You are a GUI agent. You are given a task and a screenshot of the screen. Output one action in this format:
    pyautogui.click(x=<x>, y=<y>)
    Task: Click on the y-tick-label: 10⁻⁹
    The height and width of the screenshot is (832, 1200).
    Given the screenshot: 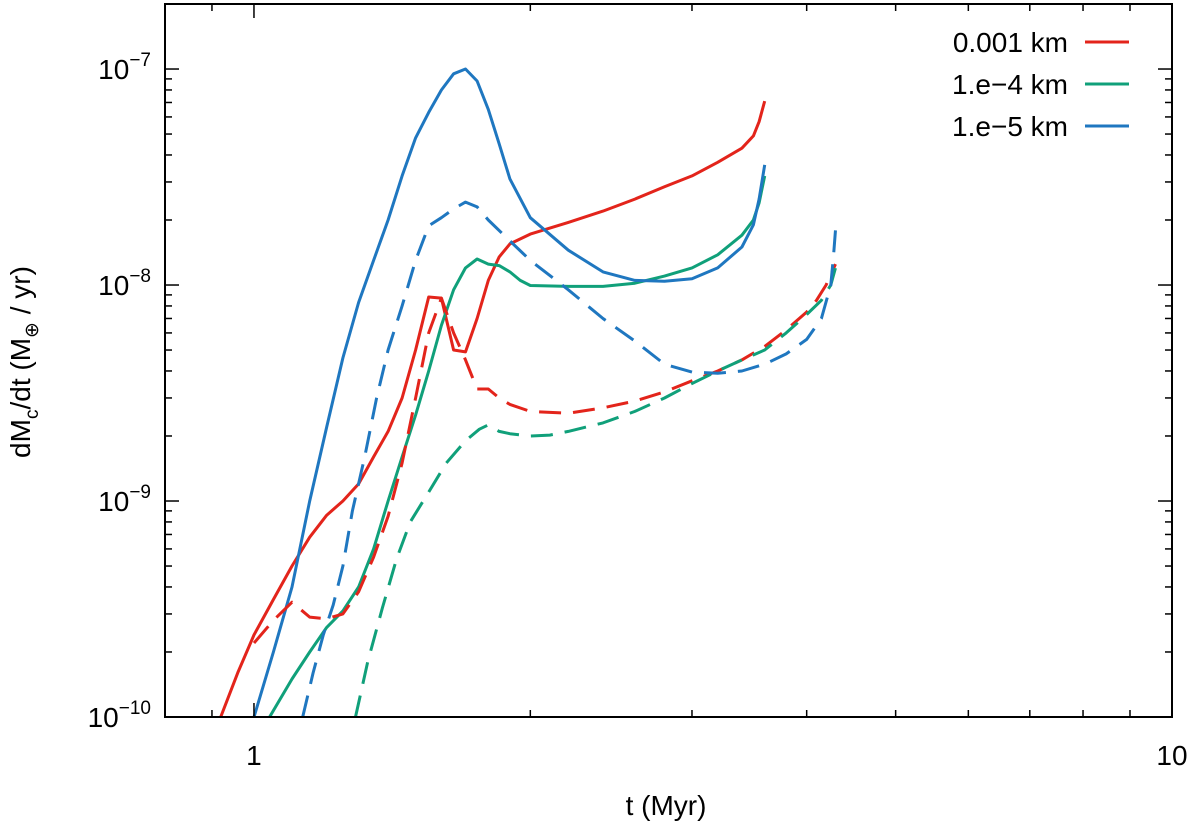 What is the action you would take?
    pyautogui.click(x=124, y=499)
    